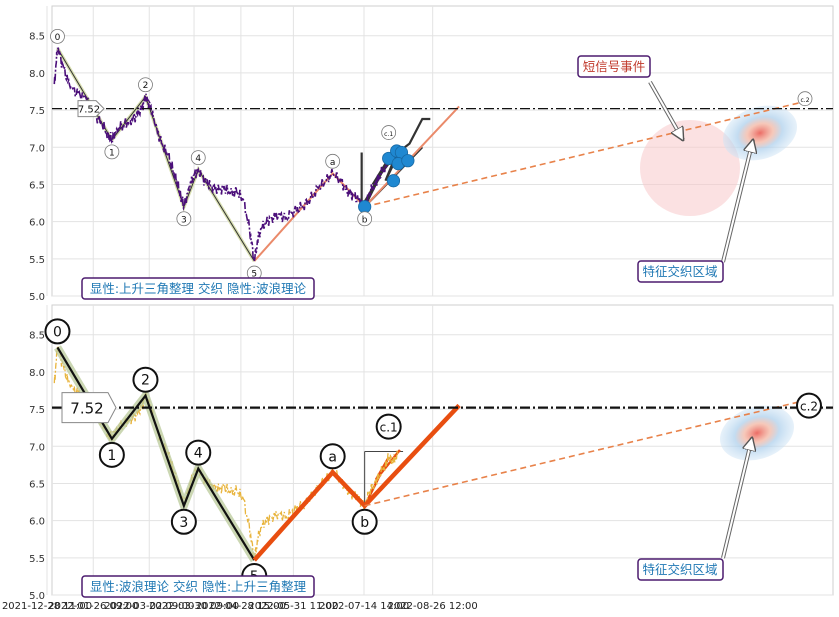  What do you see at coordinates (666, 110) in the screenshot?
I see `short-signal-arrow-inner` at bounding box center [666, 110].